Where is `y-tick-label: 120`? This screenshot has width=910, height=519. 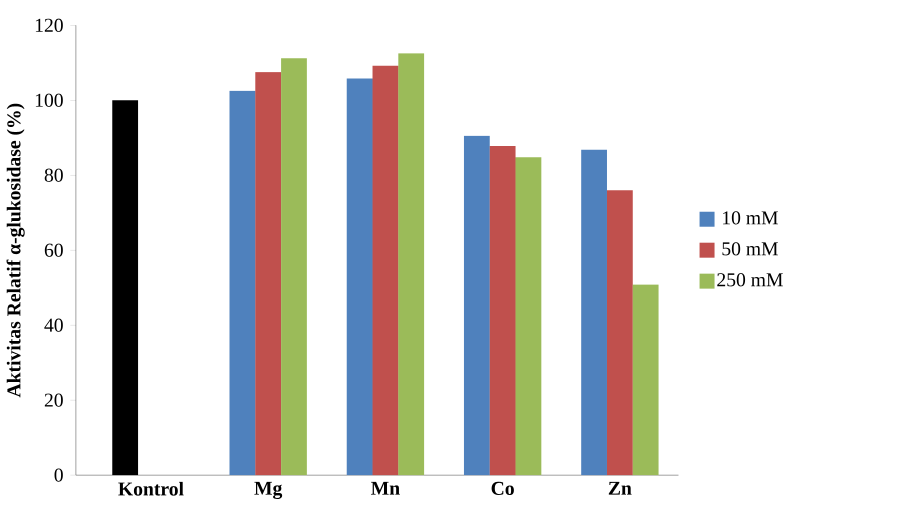
y-tick-label: 120 is located at coordinates (49, 25).